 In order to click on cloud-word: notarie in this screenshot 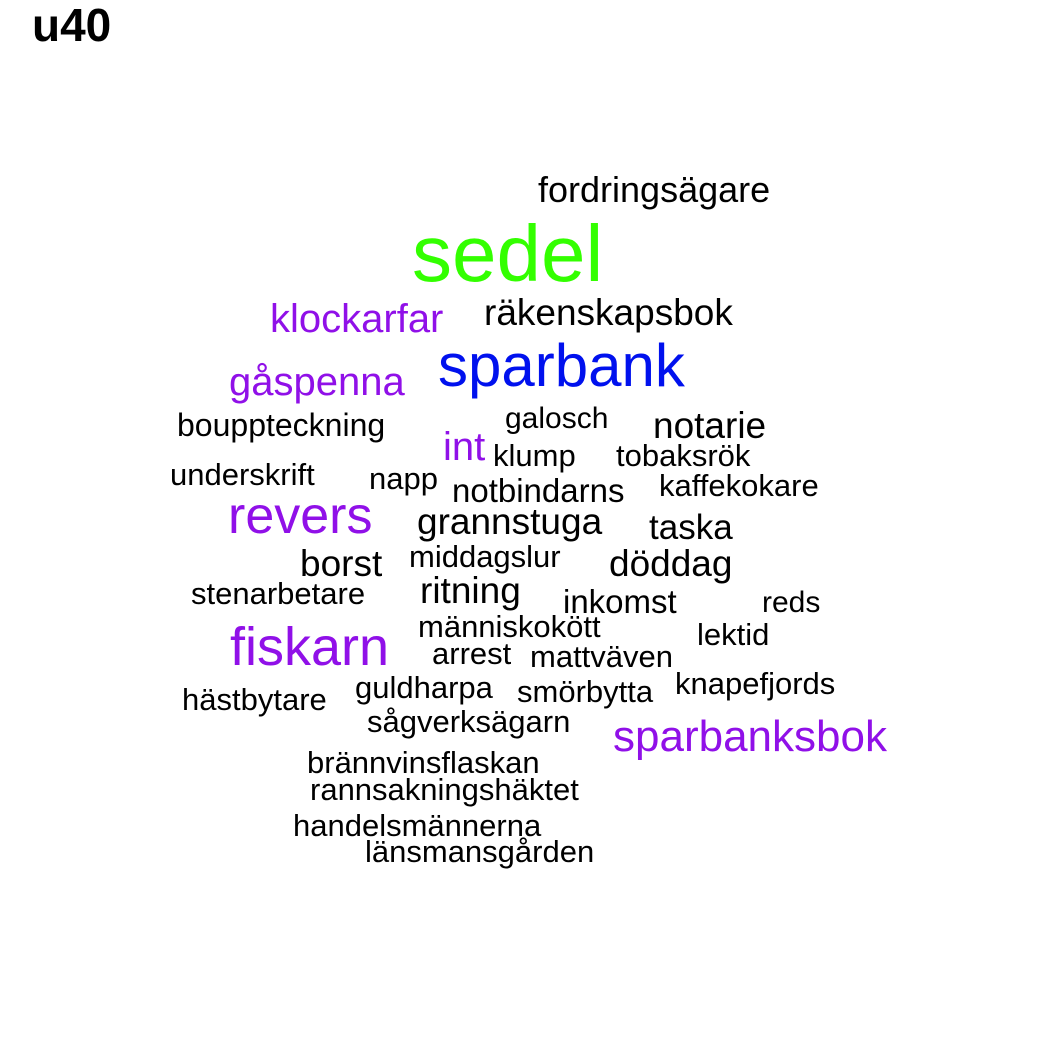, I will do `click(710, 425)`.